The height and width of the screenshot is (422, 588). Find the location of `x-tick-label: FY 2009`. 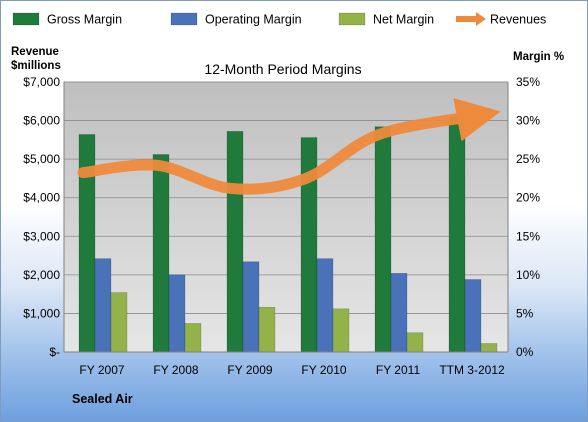

x-tick-label: FY 2009 is located at coordinates (249, 370).